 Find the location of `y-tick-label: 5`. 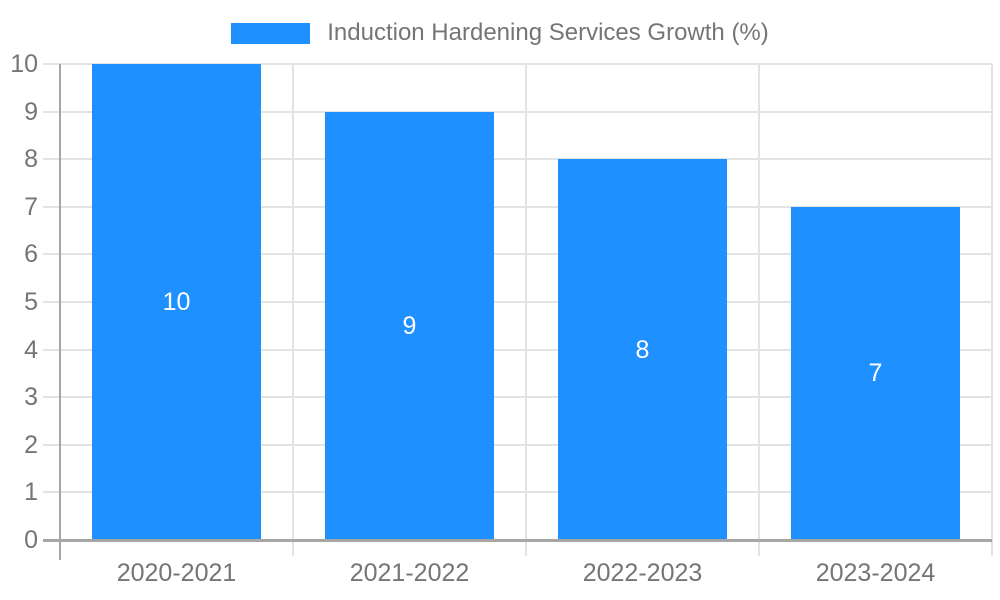

y-tick-label: 5 is located at coordinates (31, 302).